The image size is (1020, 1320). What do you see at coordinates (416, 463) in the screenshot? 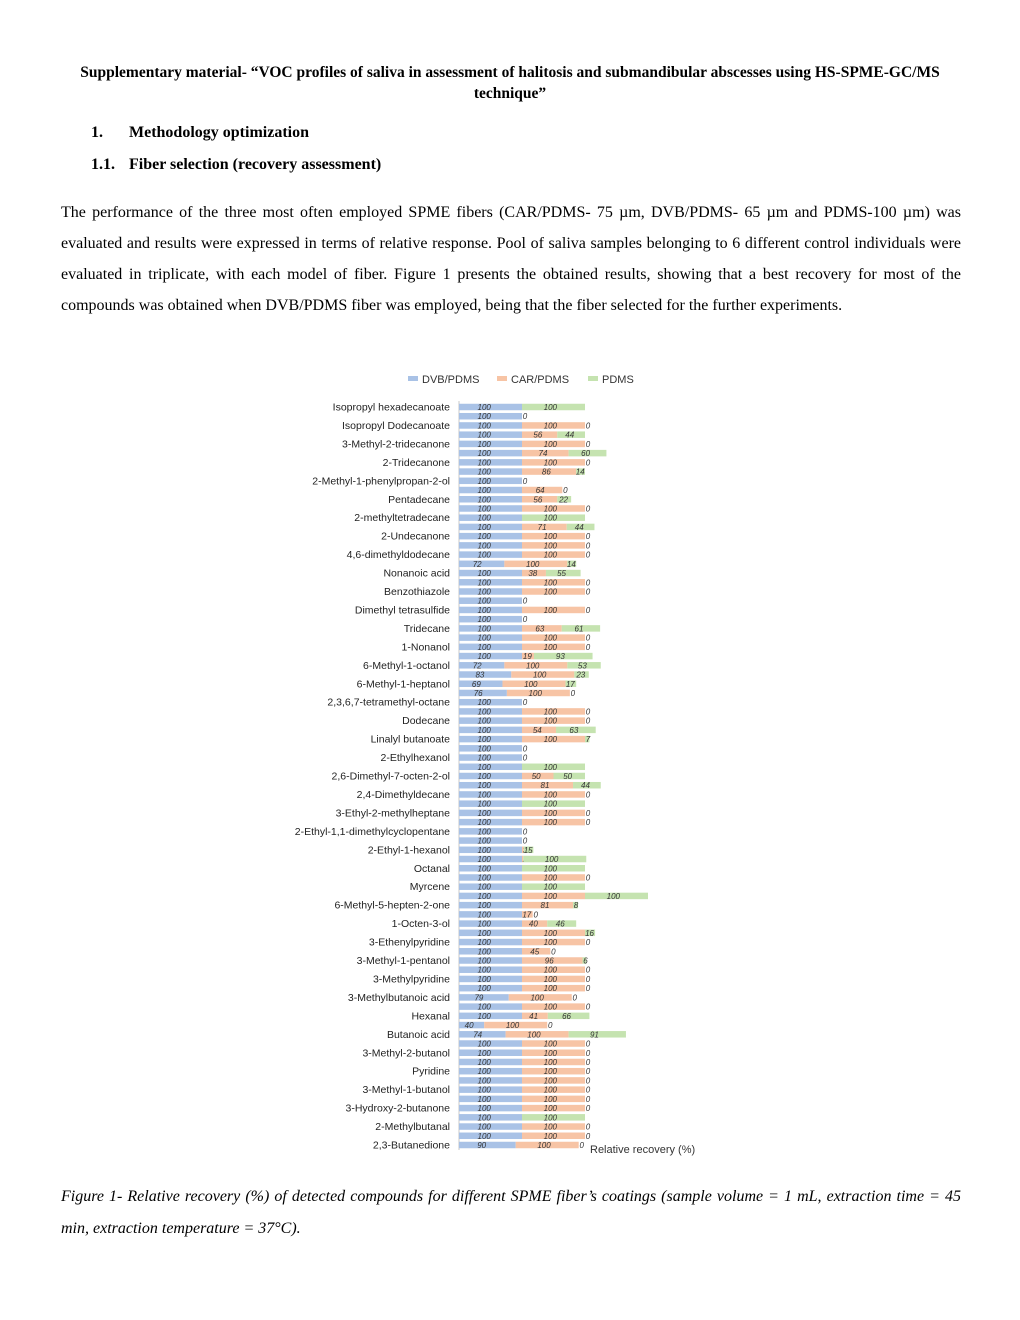
I see `y-tick-label: 2-Tridecanone` at bounding box center [416, 463].